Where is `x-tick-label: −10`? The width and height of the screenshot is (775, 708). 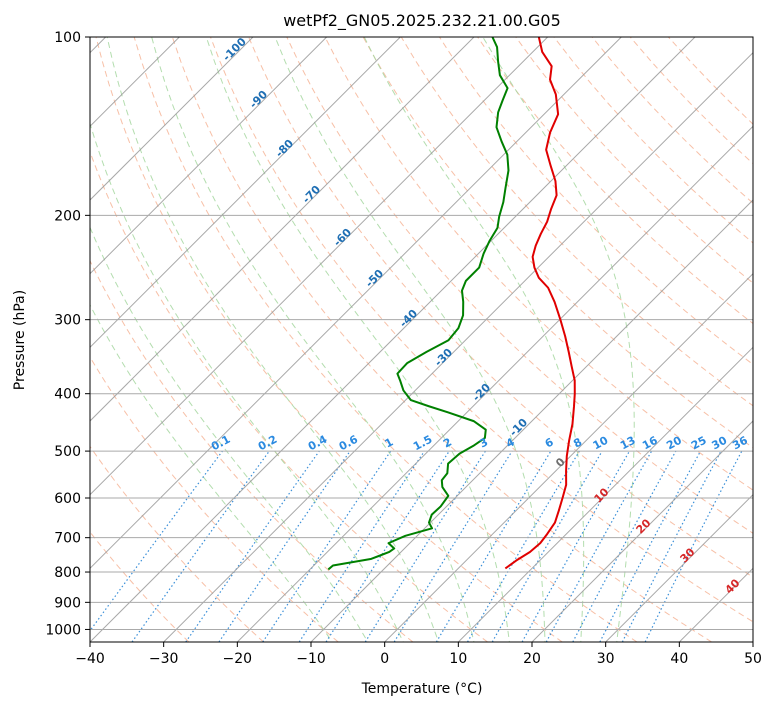 x-tick-label: −10 is located at coordinates (311, 659).